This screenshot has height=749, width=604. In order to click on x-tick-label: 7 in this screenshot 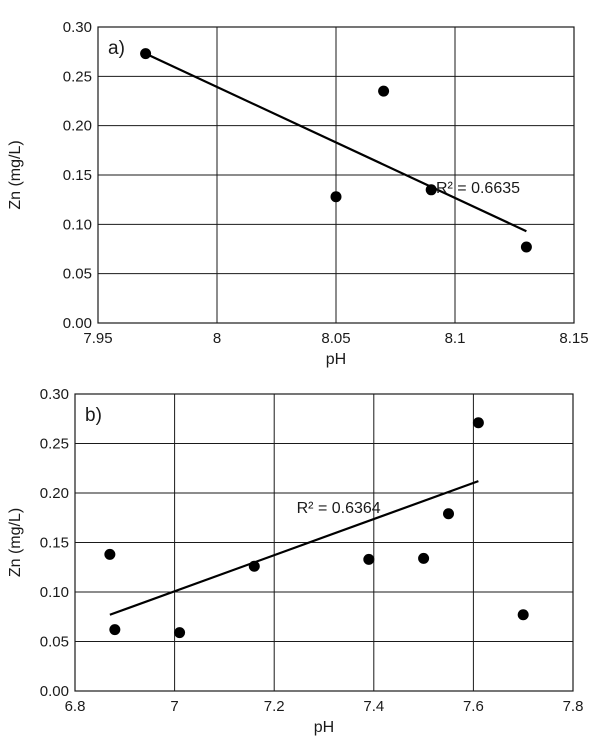, I will do `click(174, 706)`.